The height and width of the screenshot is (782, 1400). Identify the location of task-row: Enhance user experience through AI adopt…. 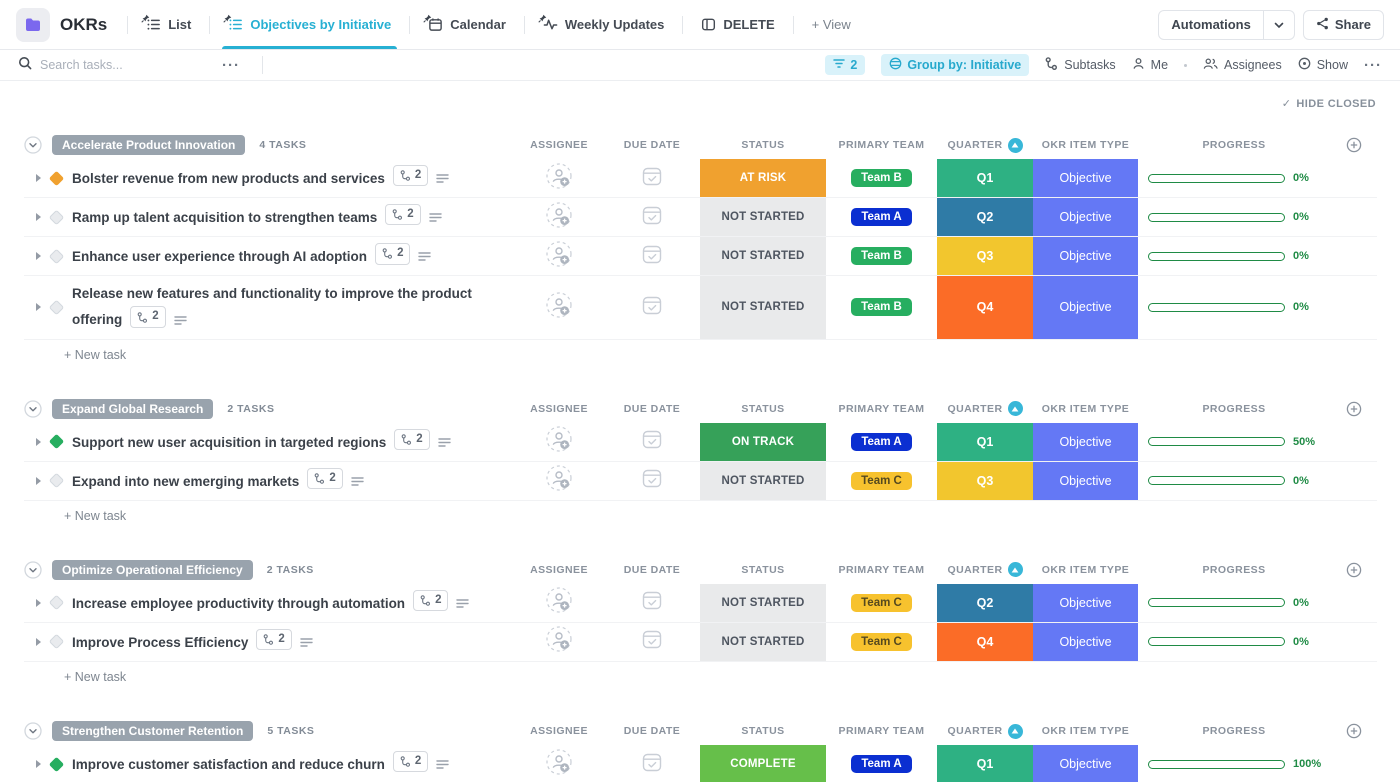
(700, 257).